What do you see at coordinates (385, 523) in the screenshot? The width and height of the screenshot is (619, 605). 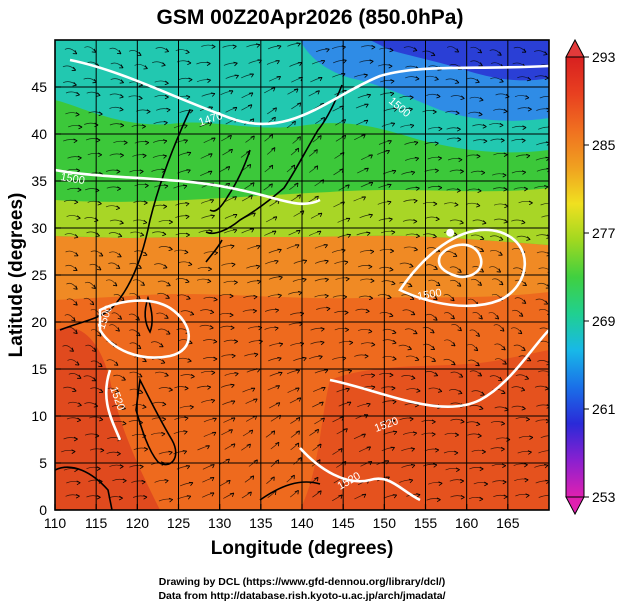 I see `lon-tick-label: 150` at bounding box center [385, 523].